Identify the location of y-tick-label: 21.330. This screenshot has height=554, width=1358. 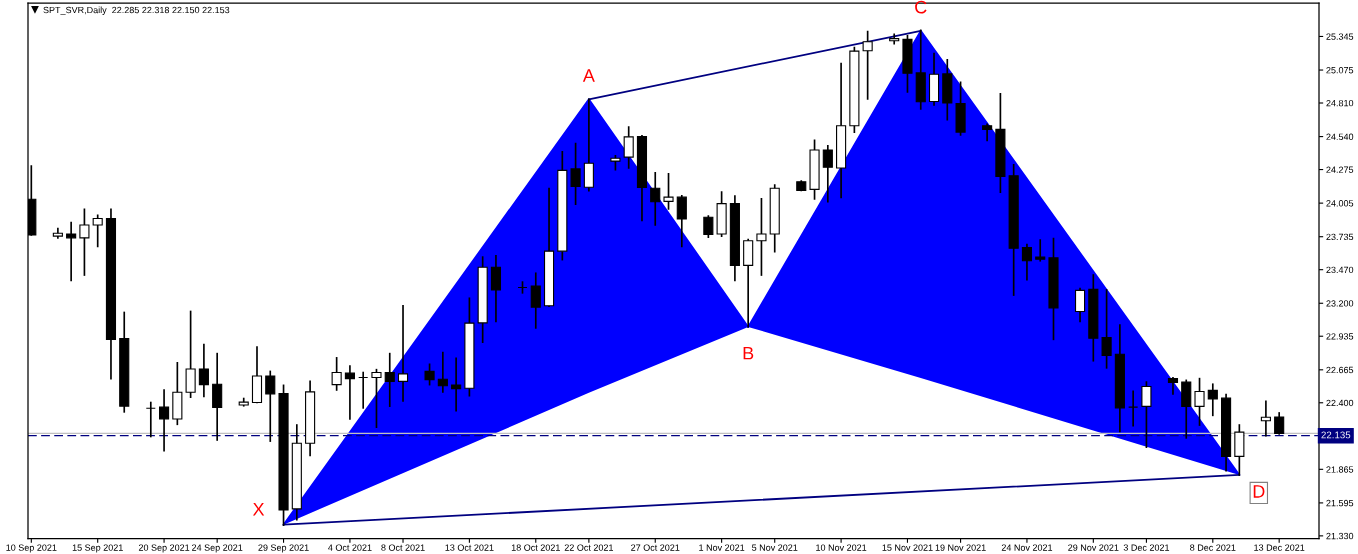
(1340, 536).